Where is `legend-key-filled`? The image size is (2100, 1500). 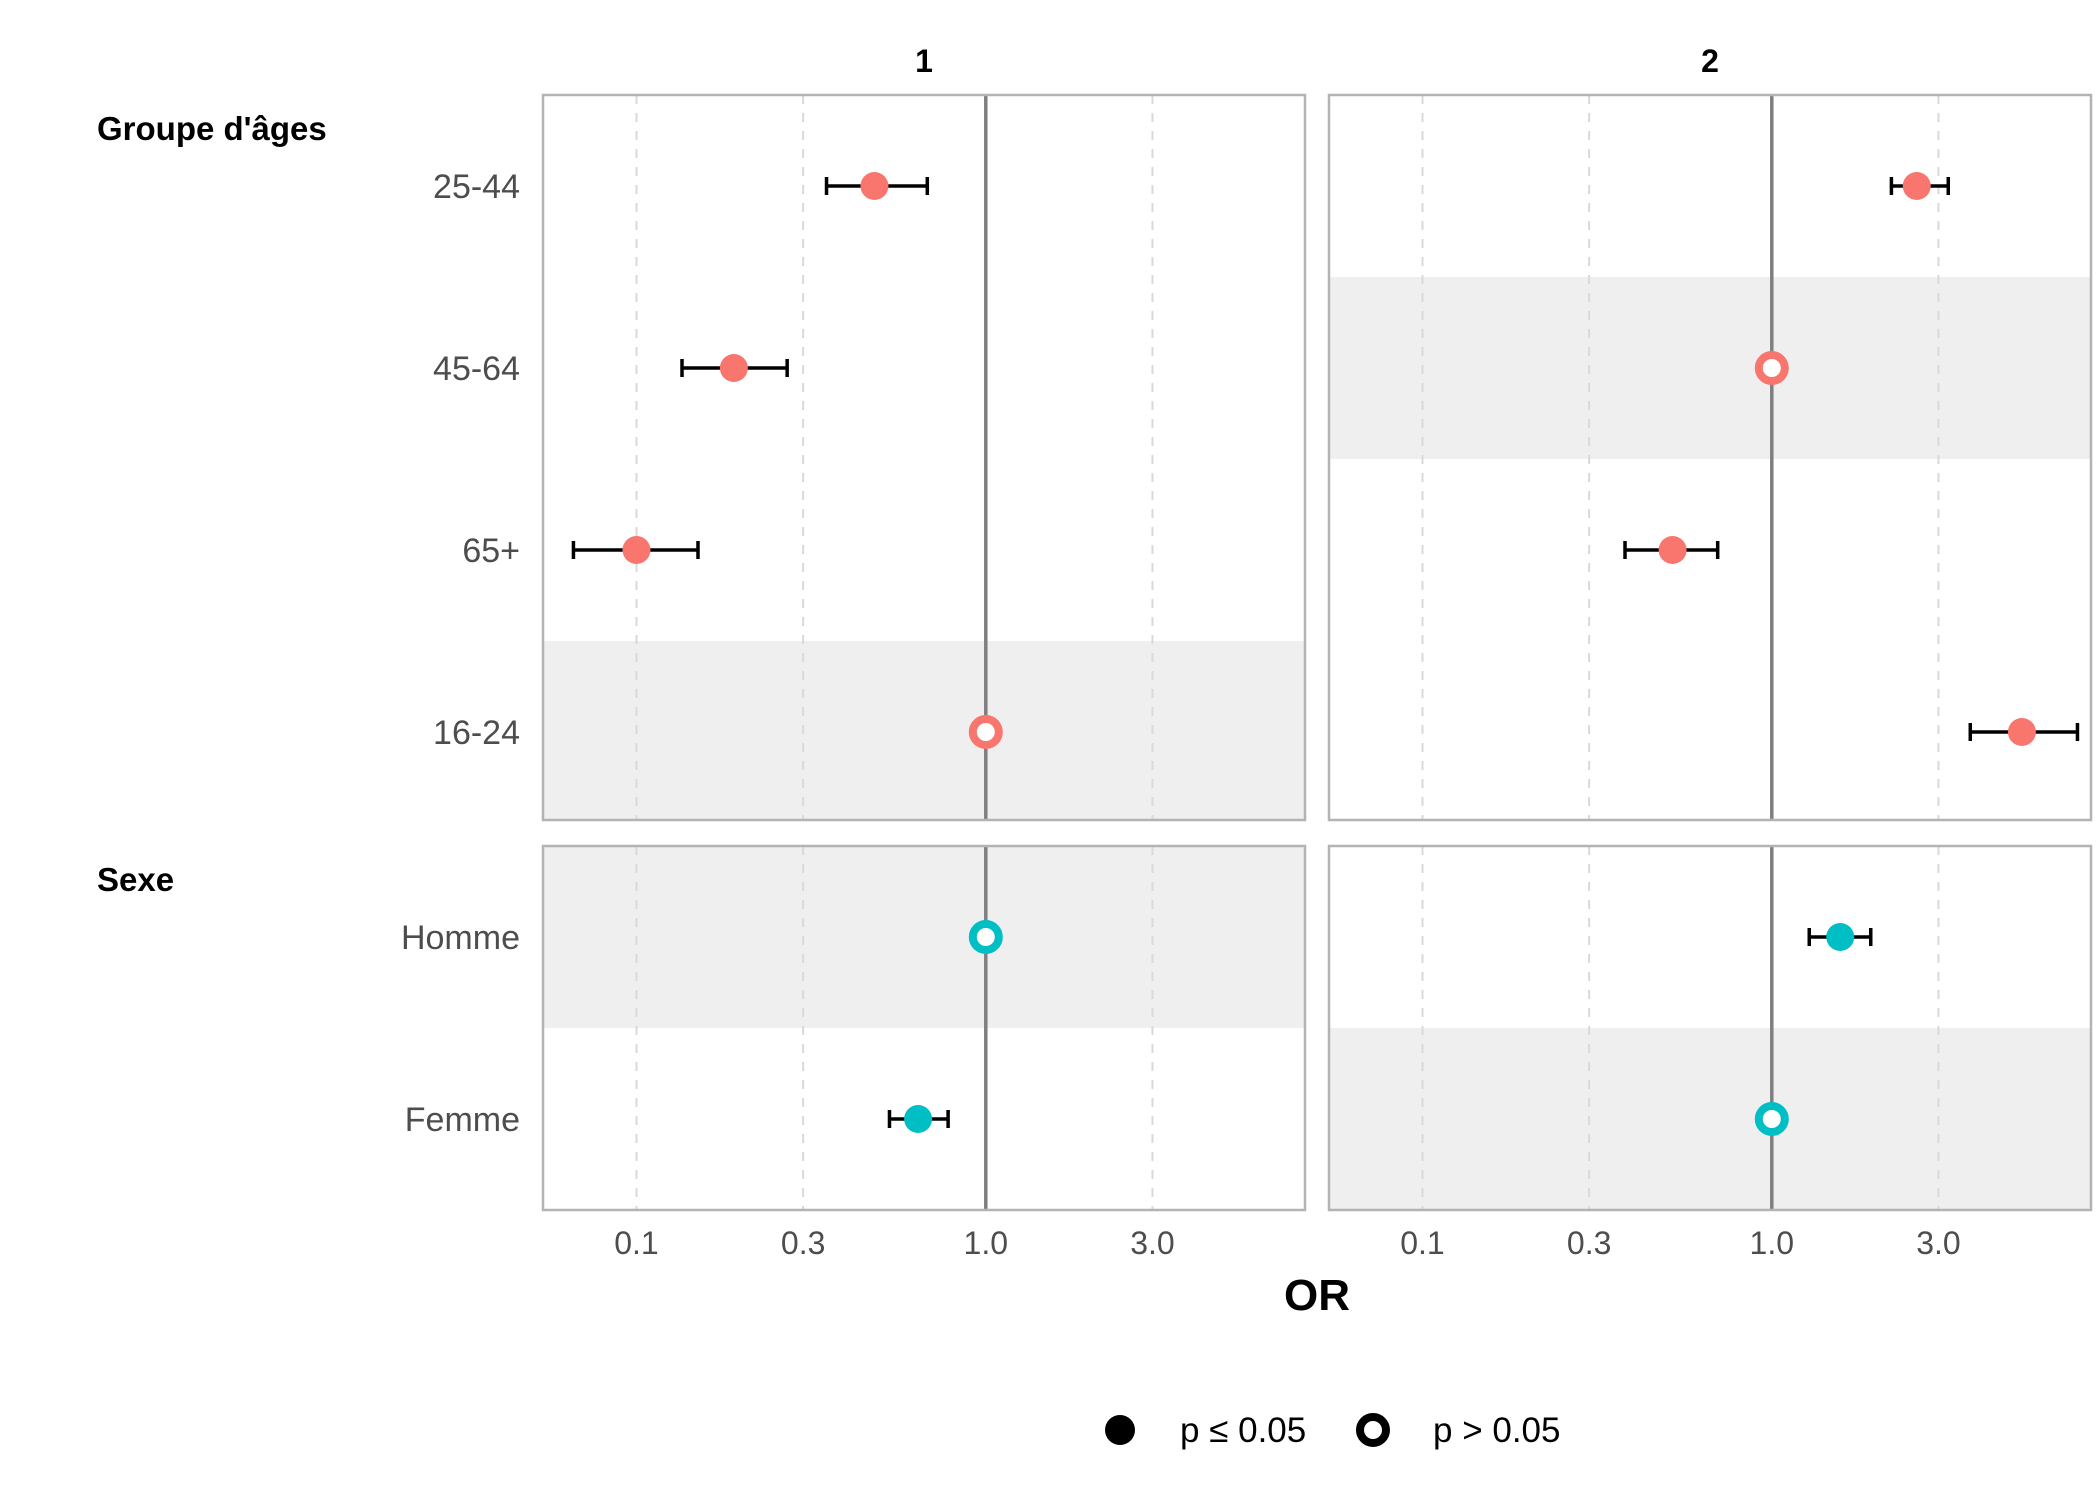
legend-key-filled is located at coordinates (1120, 1430).